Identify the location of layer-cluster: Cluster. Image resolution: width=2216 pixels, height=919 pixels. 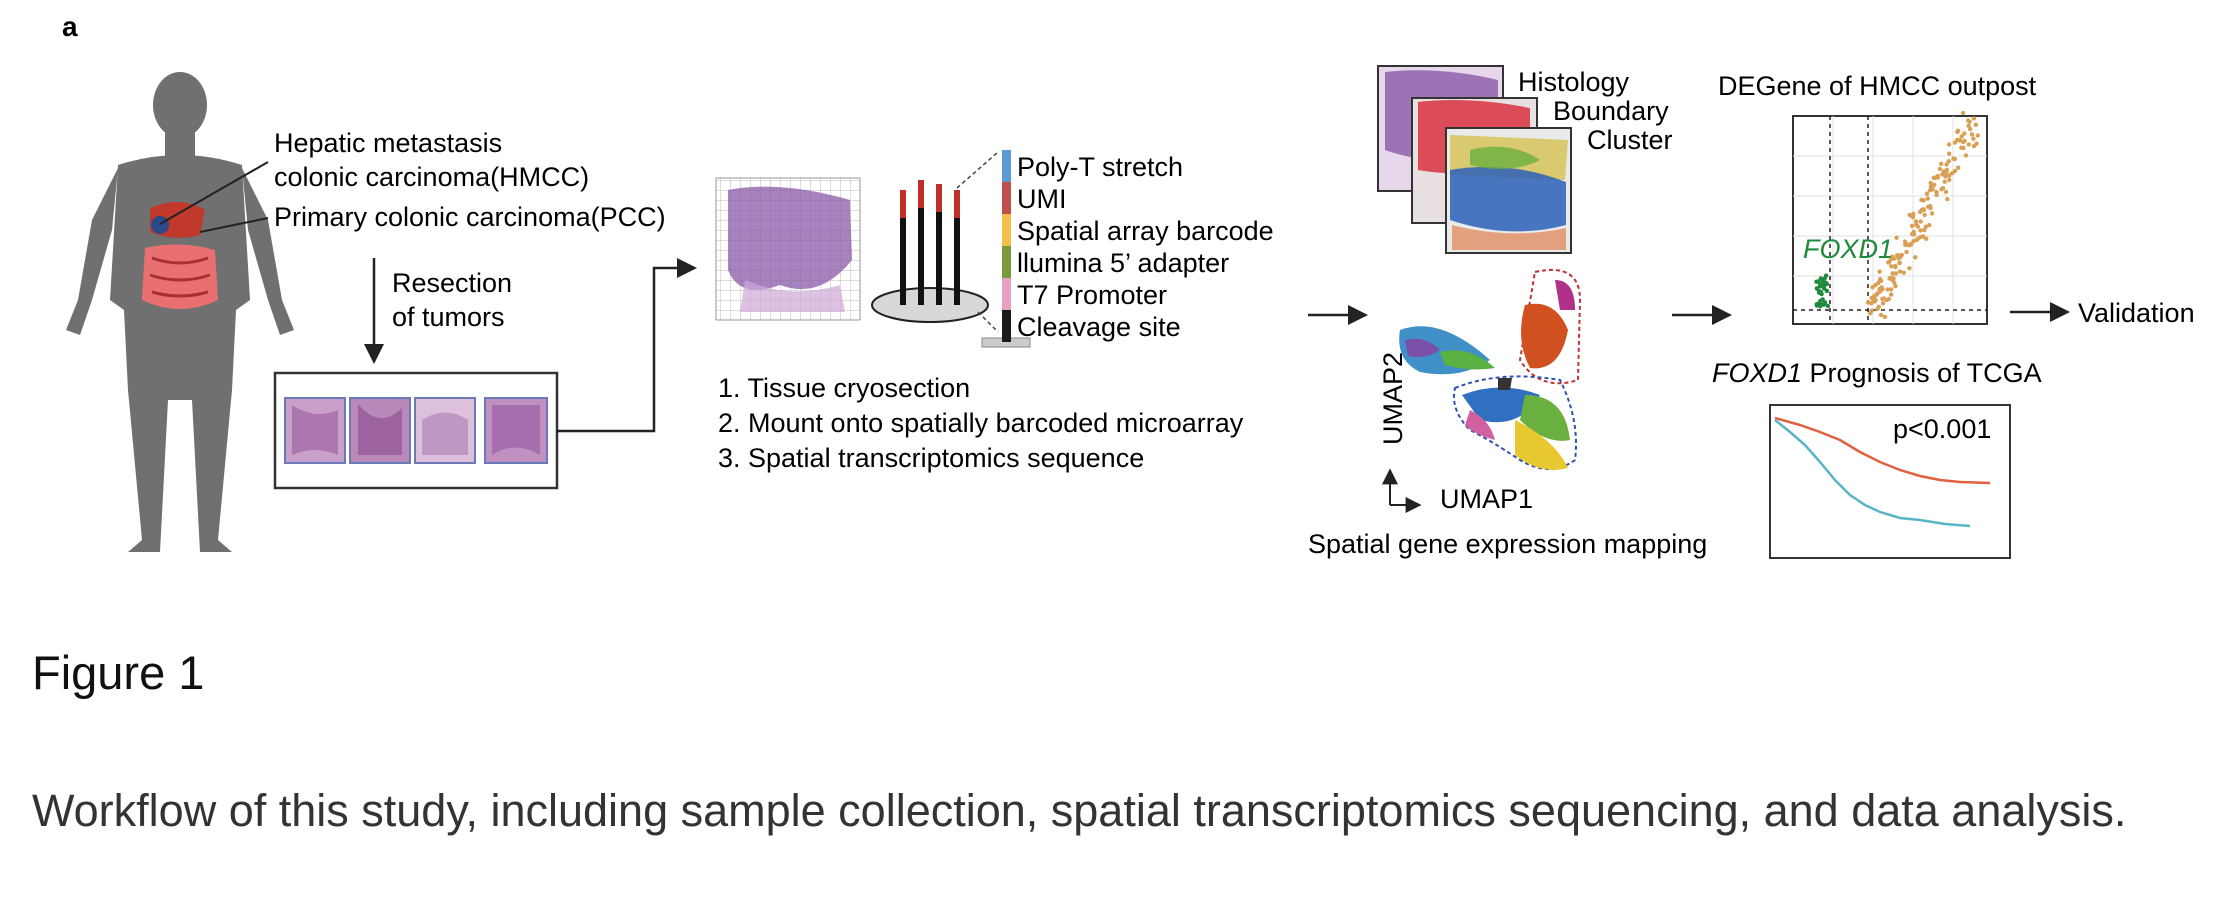
(1630, 140).